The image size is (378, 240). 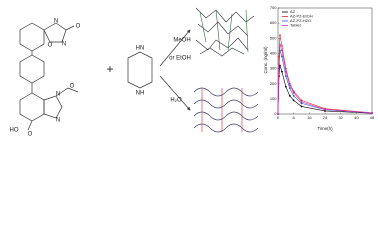 What do you see at coordinates (340, 117) in the screenshot?
I see `x-tick-label: 32` at bounding box center [340, 117].